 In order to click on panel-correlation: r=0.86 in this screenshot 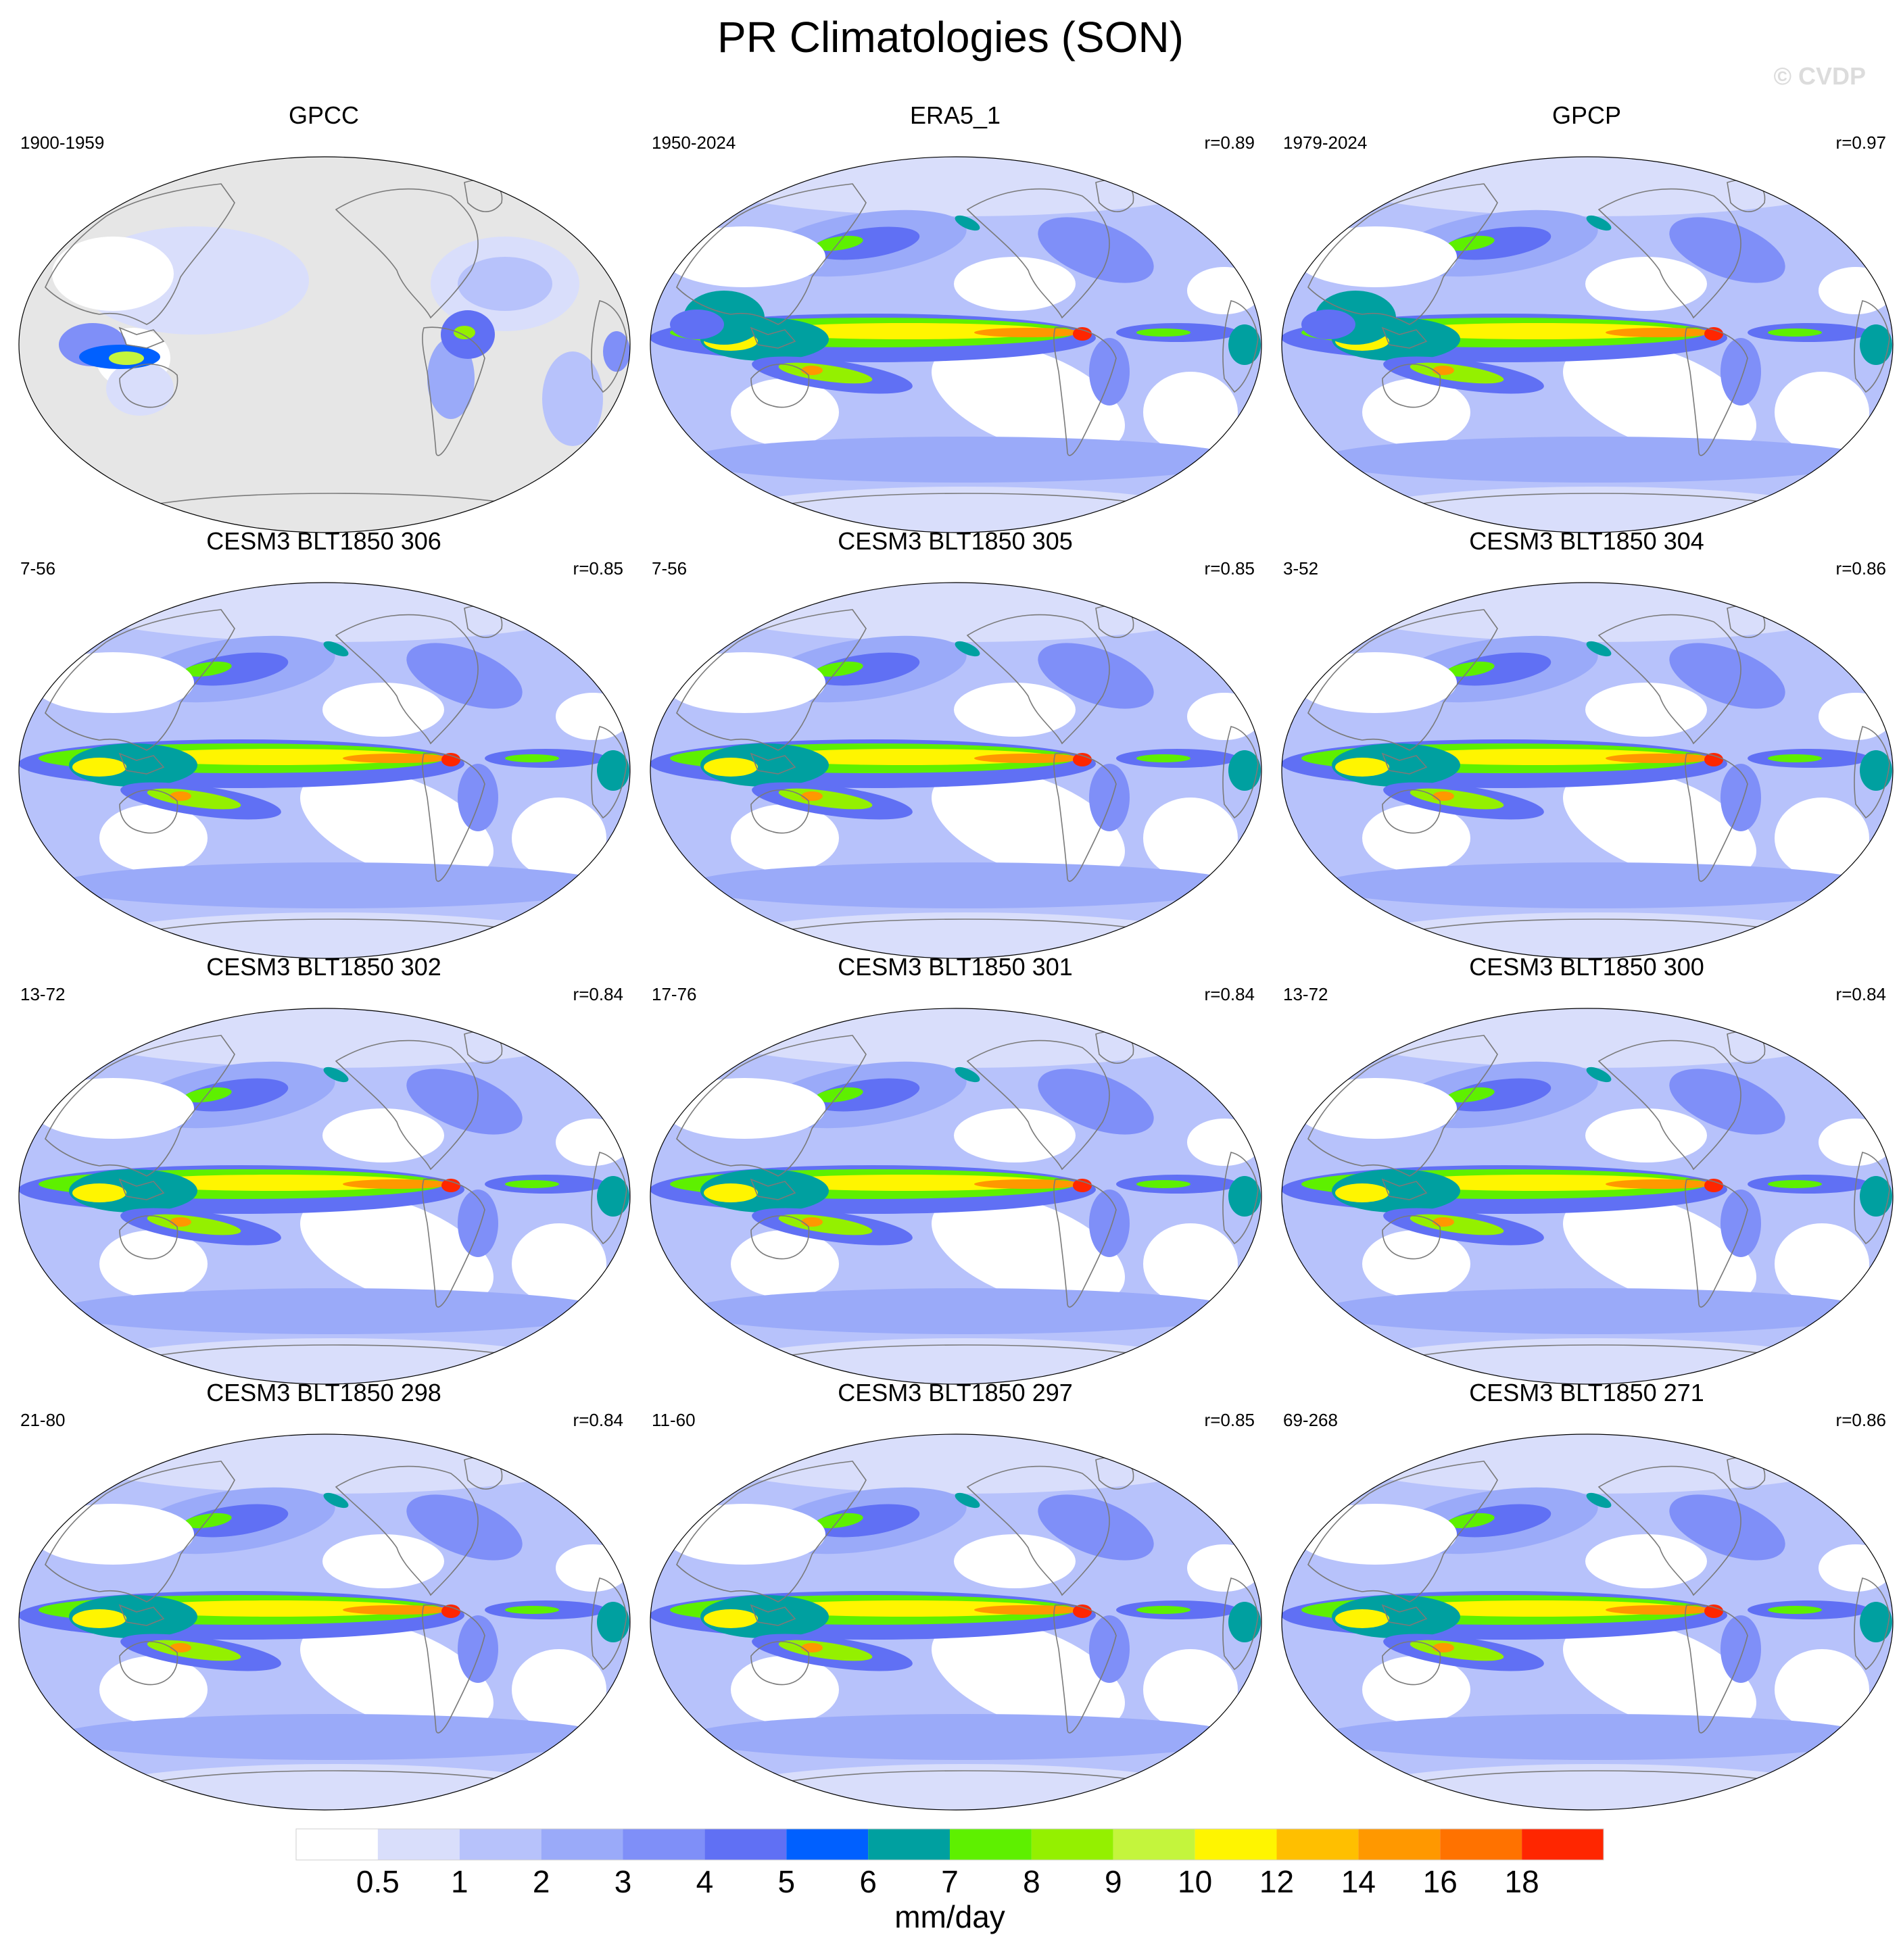, I will do `click(1860, 568)`.